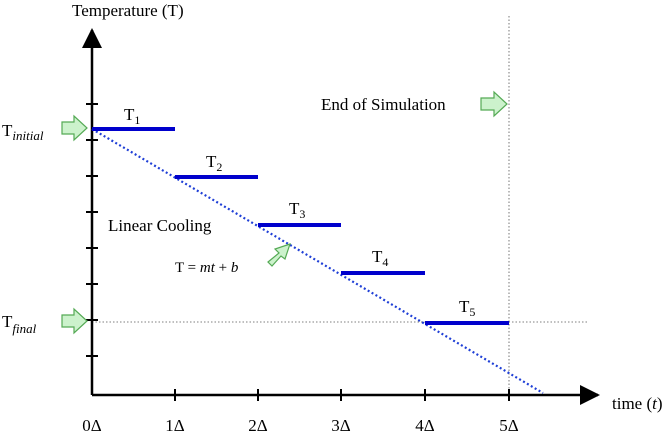 This screenshot has height=432, width=669. What do you see at coordinates (383, 104) in the screenshot?
I see `end-of-simulation-label: End of Simulation` at bounding box center [383, 104].